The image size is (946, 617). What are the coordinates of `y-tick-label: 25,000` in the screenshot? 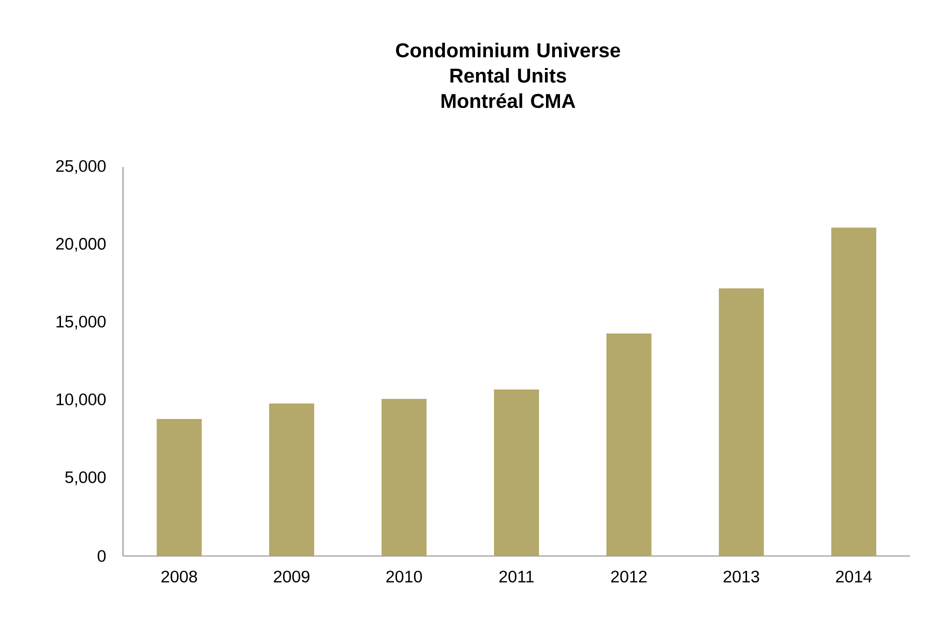 It's located at (81, 167).